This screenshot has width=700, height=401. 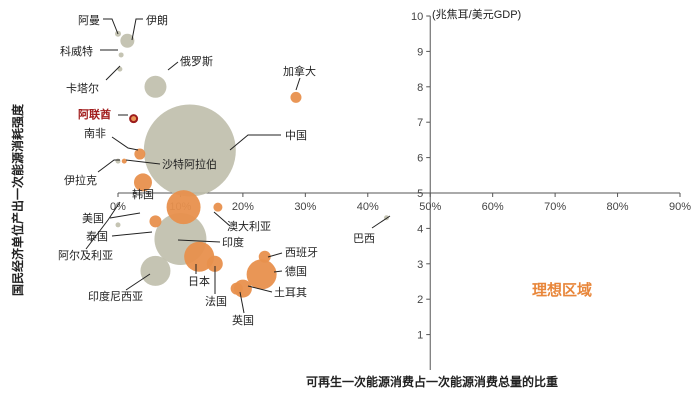 I want to click on bubble-印度尼西亚, so click(x=155, y=270).